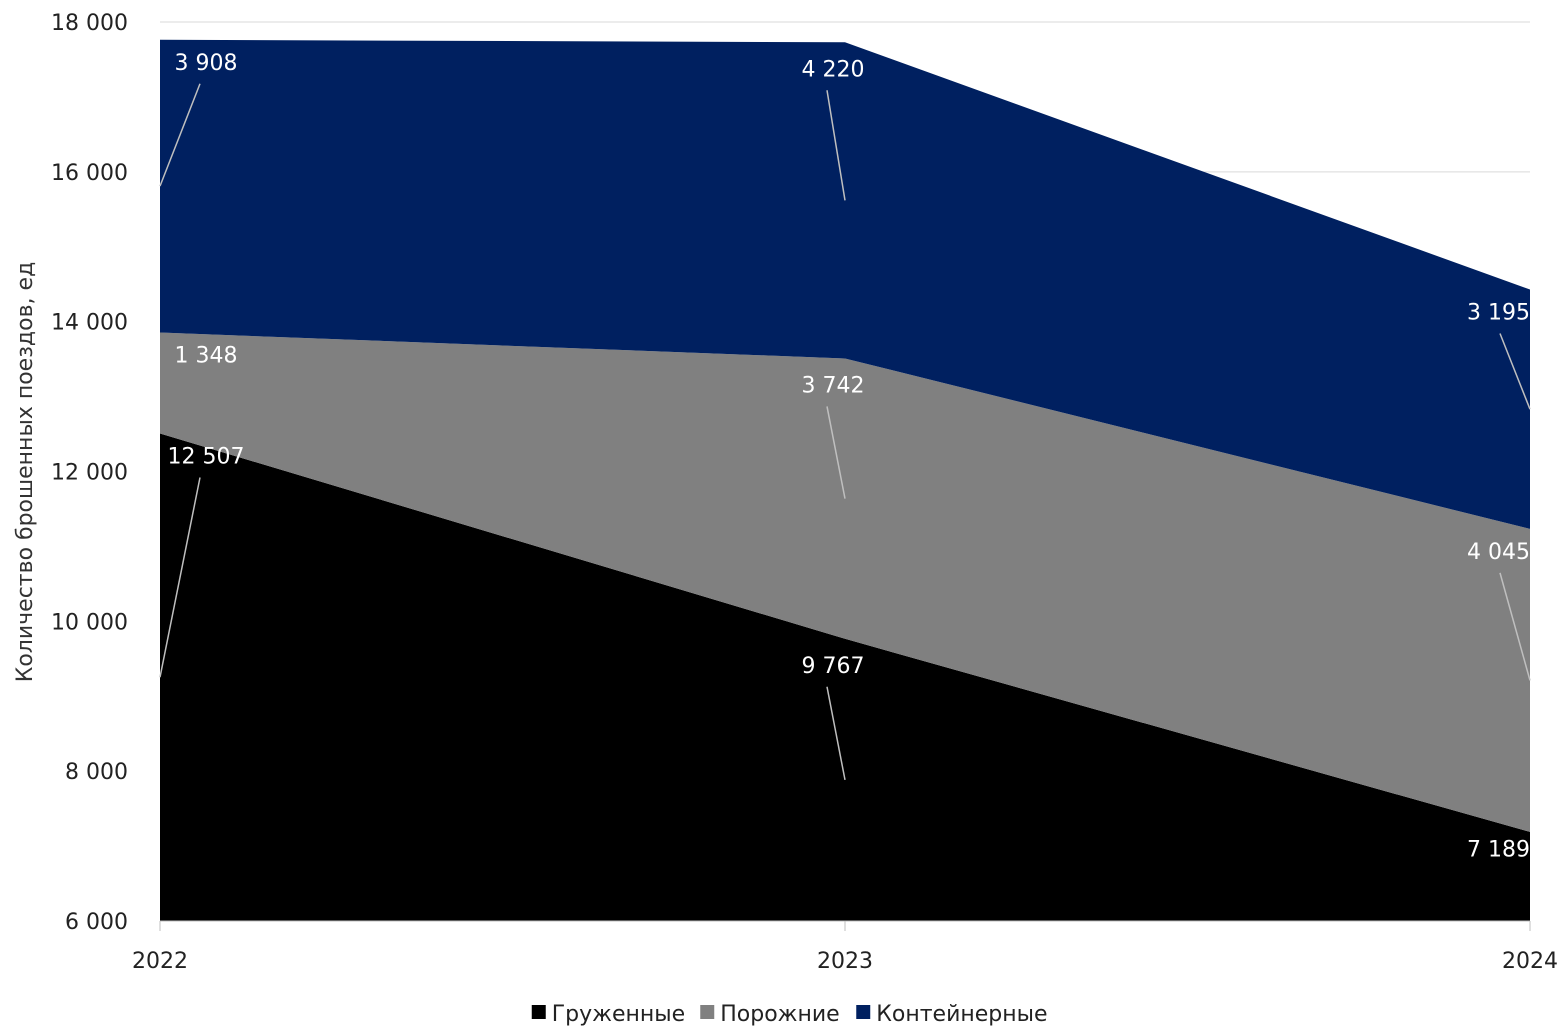  What do you see at coordinates (1498, 552) in the screenshot?
I see `data-label: 4 045` at bounding box center [1498, 552].